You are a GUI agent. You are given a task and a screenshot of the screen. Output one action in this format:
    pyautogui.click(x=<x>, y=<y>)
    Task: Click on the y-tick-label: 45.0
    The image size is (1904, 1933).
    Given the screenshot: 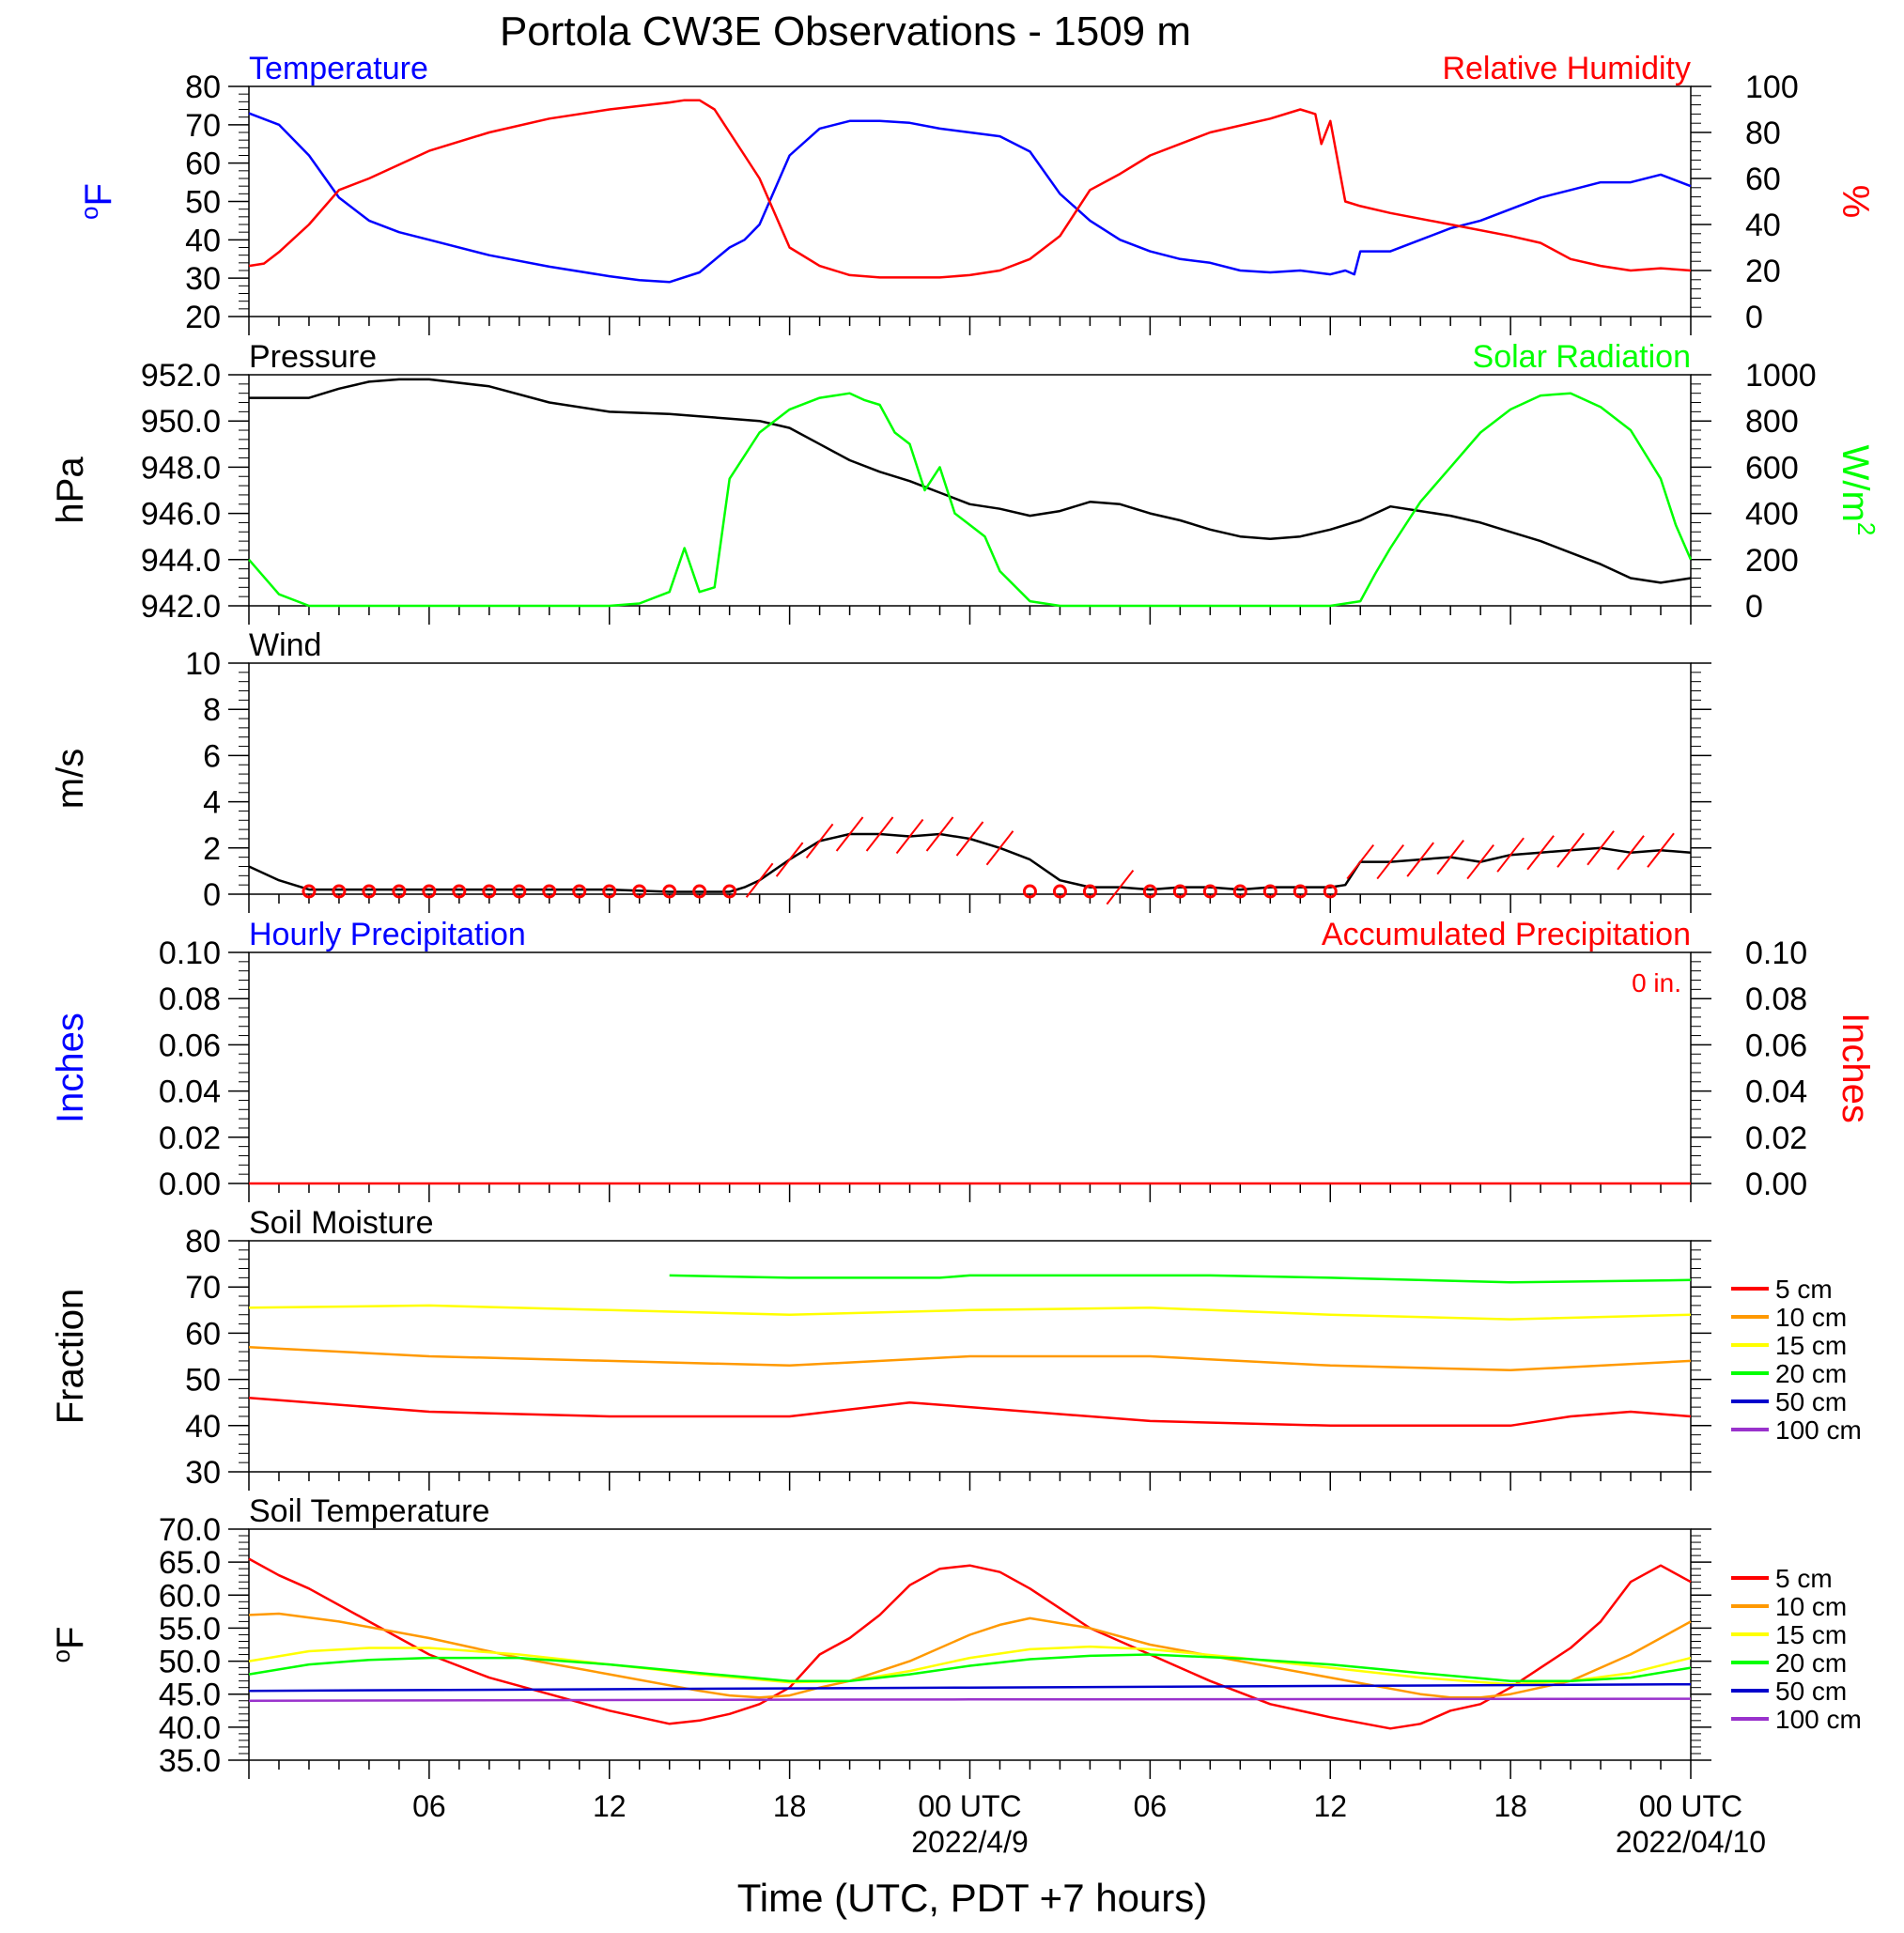 What is the action you would take?
    pyautogui.click(x=190, y=1695)
    